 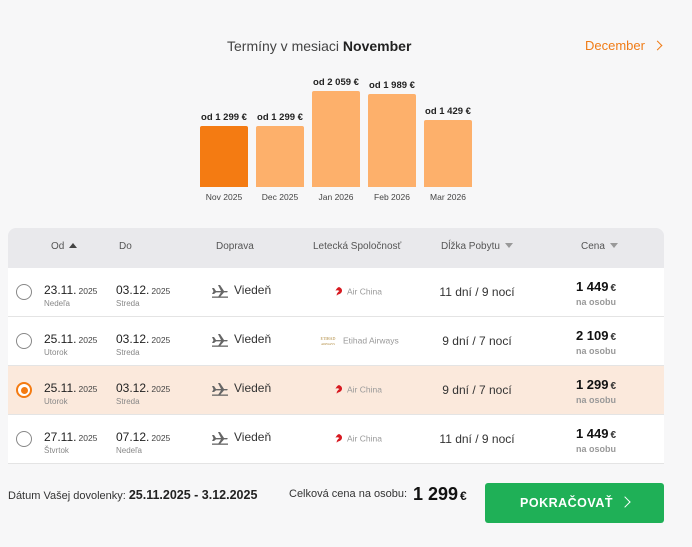 What do you see at coordinates (125, 246) in the screenshot?
I see `col-to-header: Do` at bounding box center [125, 246].